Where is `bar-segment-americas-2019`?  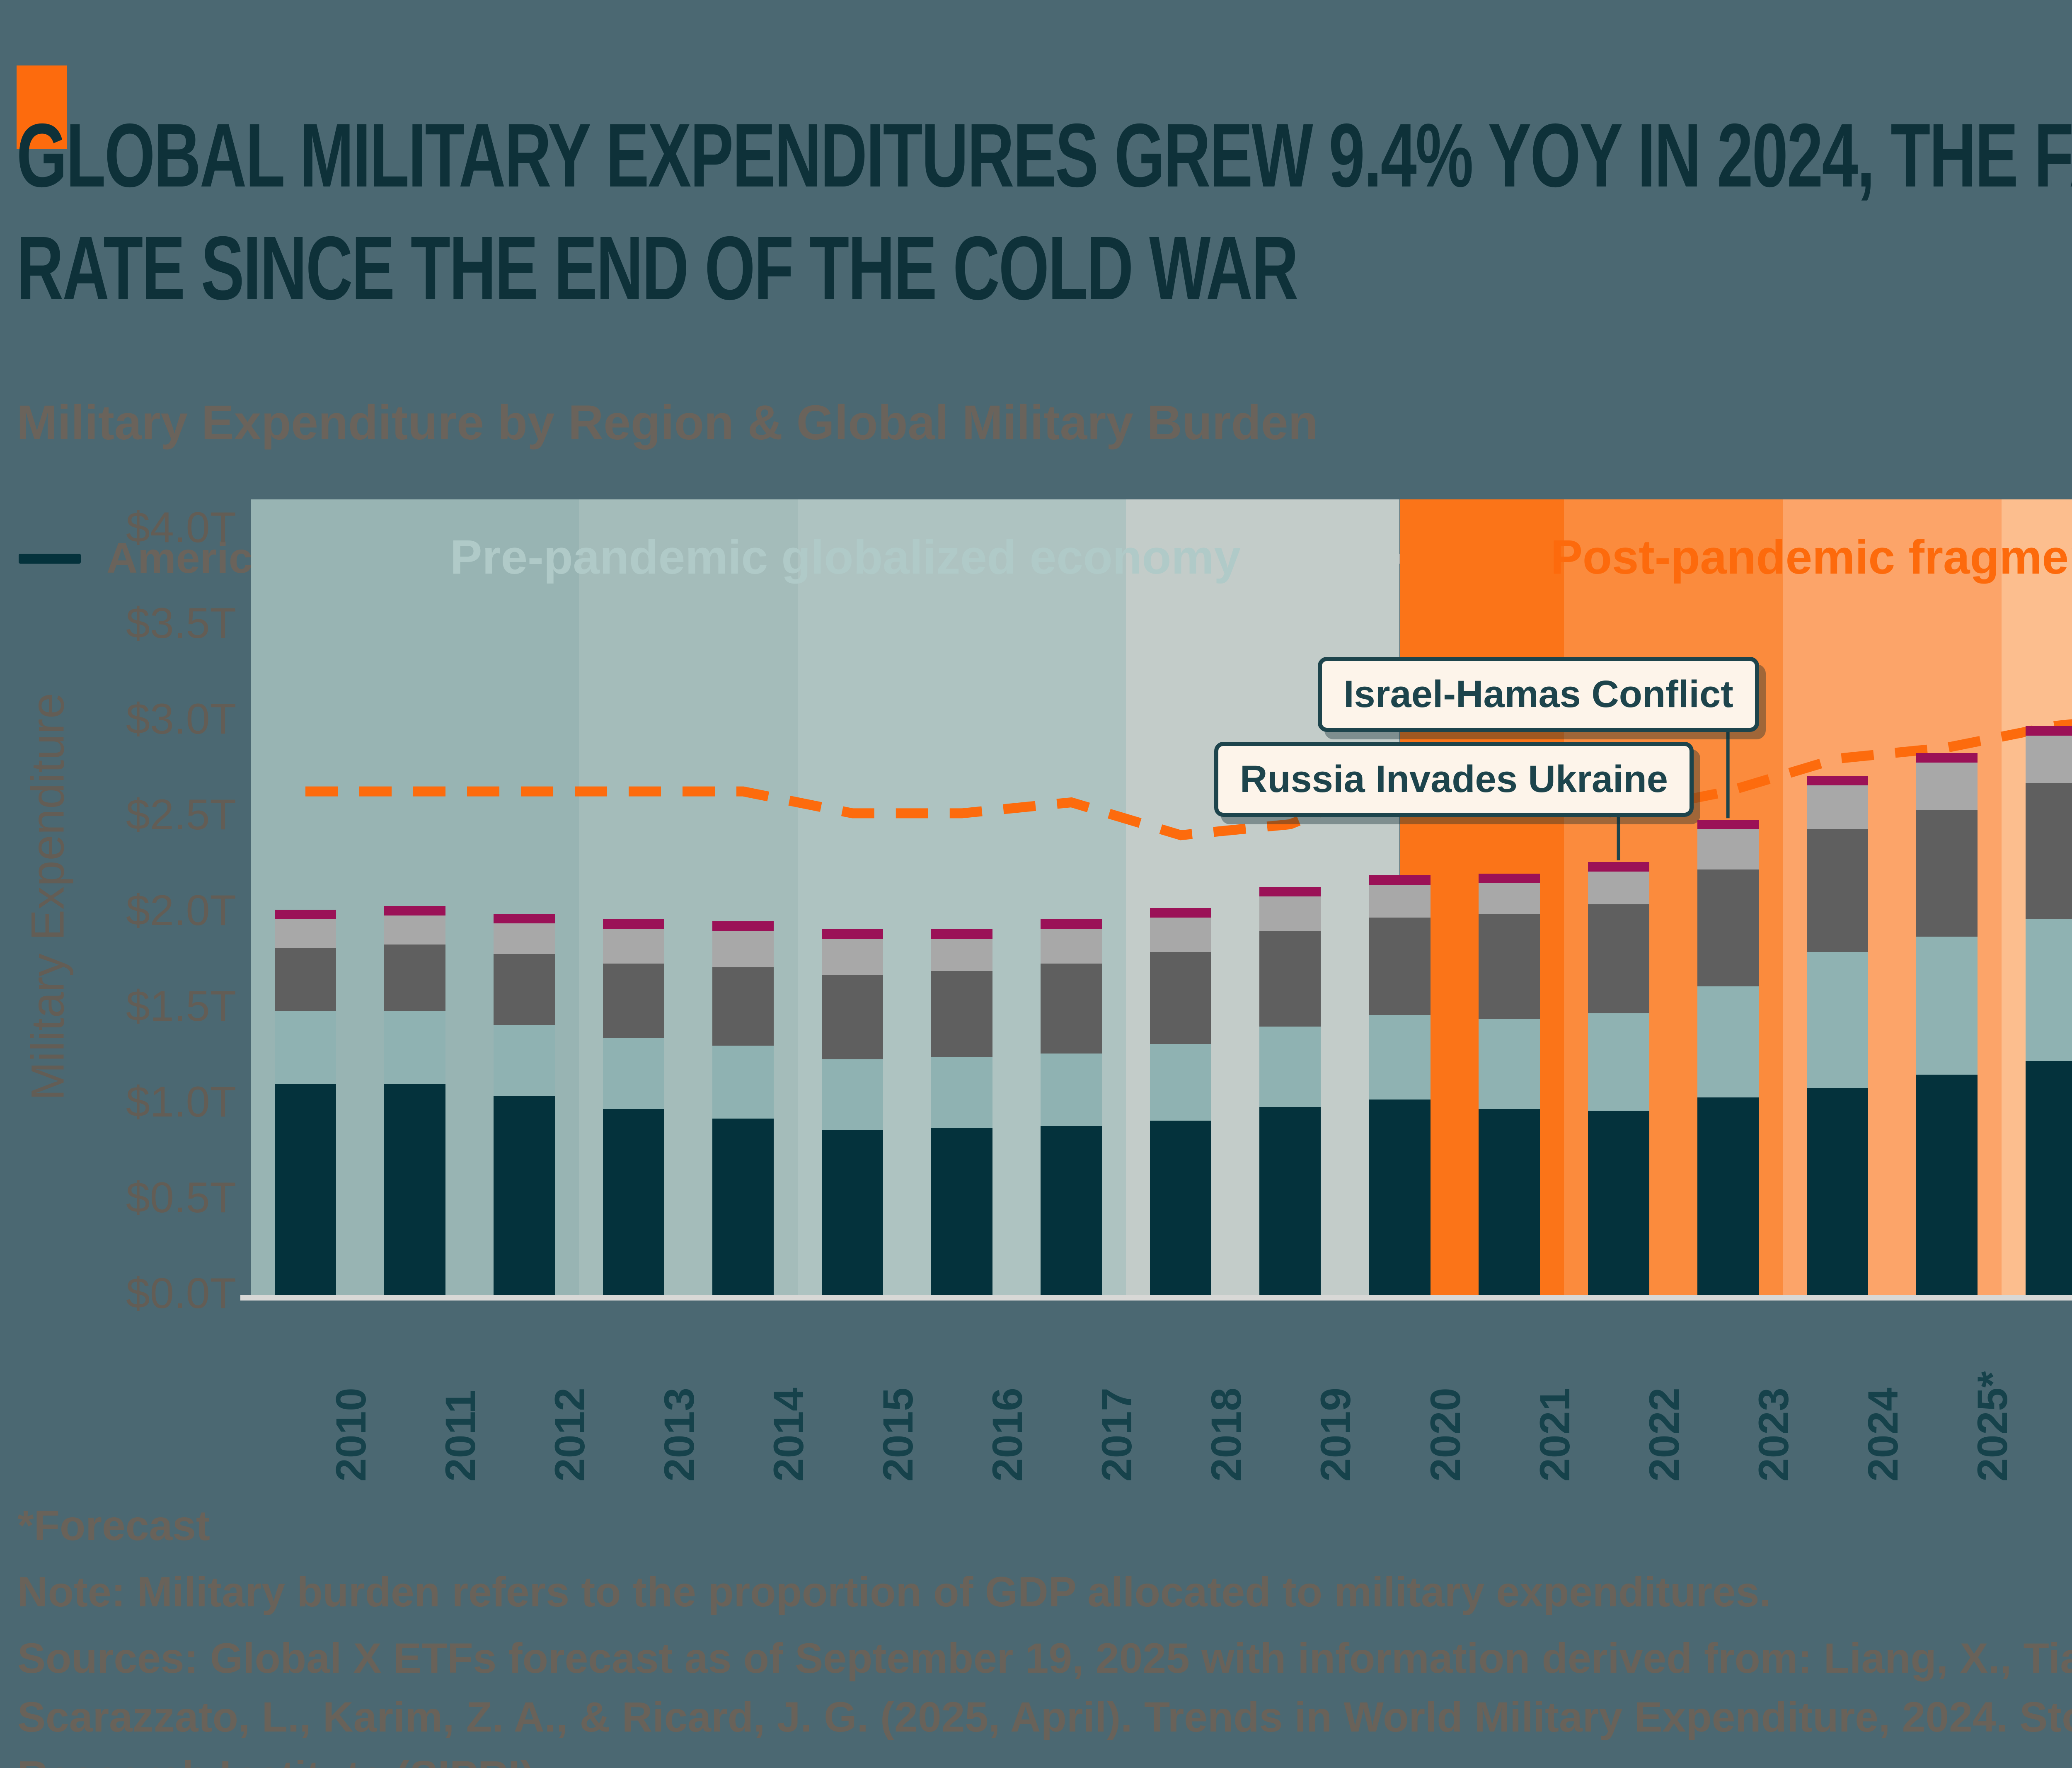 bar-segment-americas-2019 is located at coordinates (1290, 1201).